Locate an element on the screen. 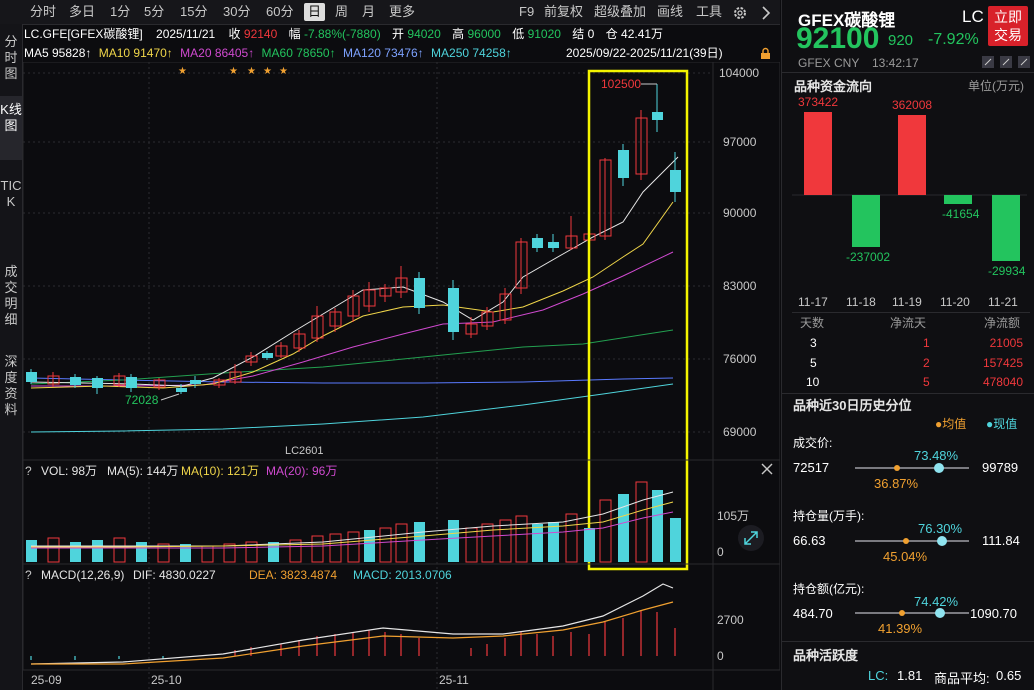 This screenshot has height=690, width=1034. vol-tick-1: 105万 is located at coordinates (733, 516).